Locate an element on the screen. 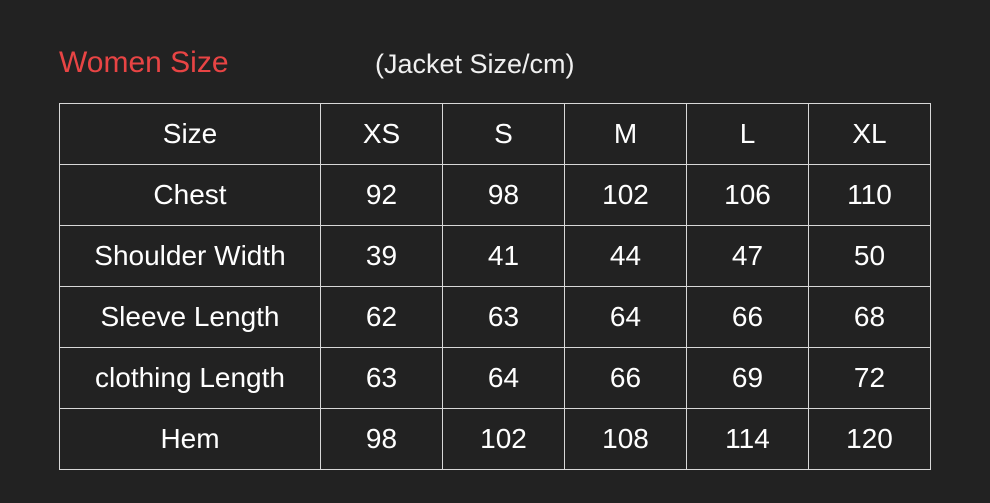  table-cell: 106 is located at coordinates (747, 195).